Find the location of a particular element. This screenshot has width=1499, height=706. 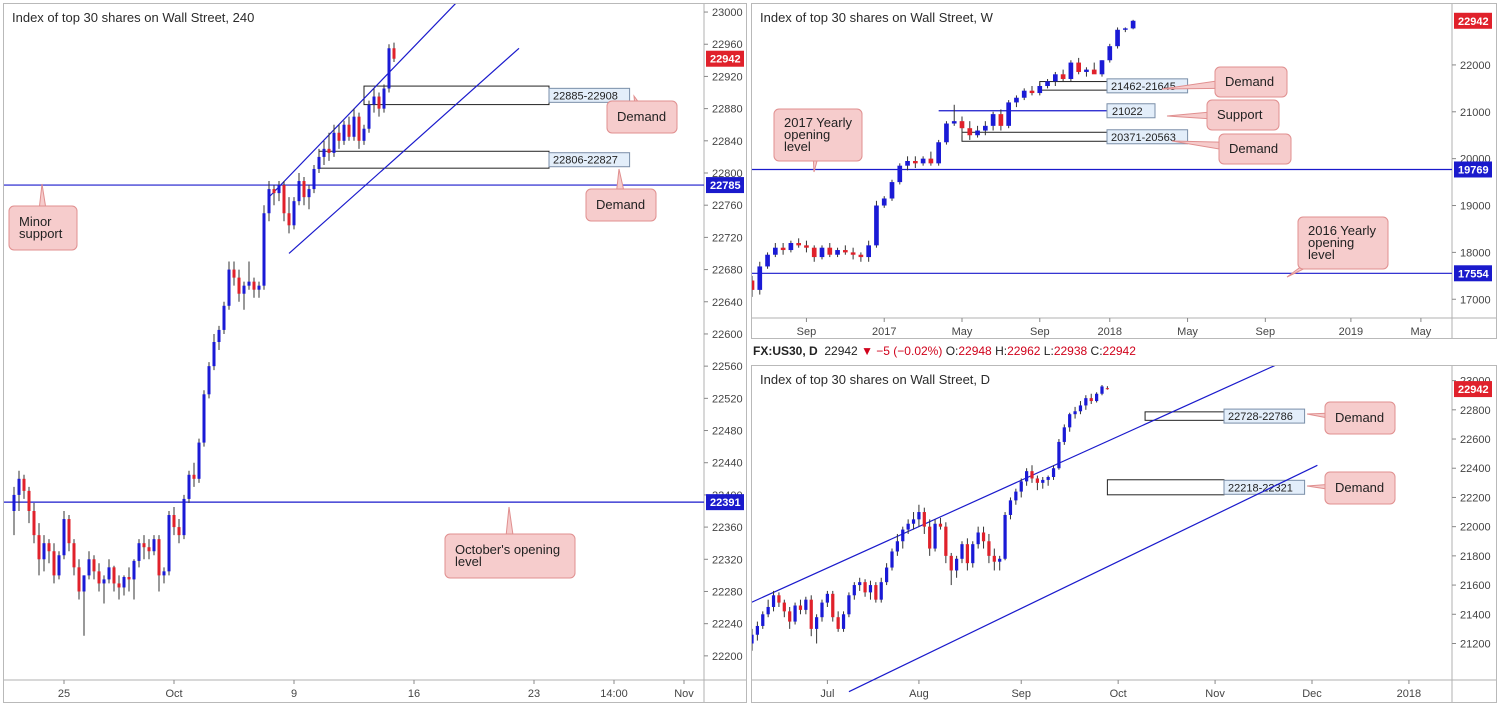

price-tick-label: 17000 is located at coordinates (1475, 300).